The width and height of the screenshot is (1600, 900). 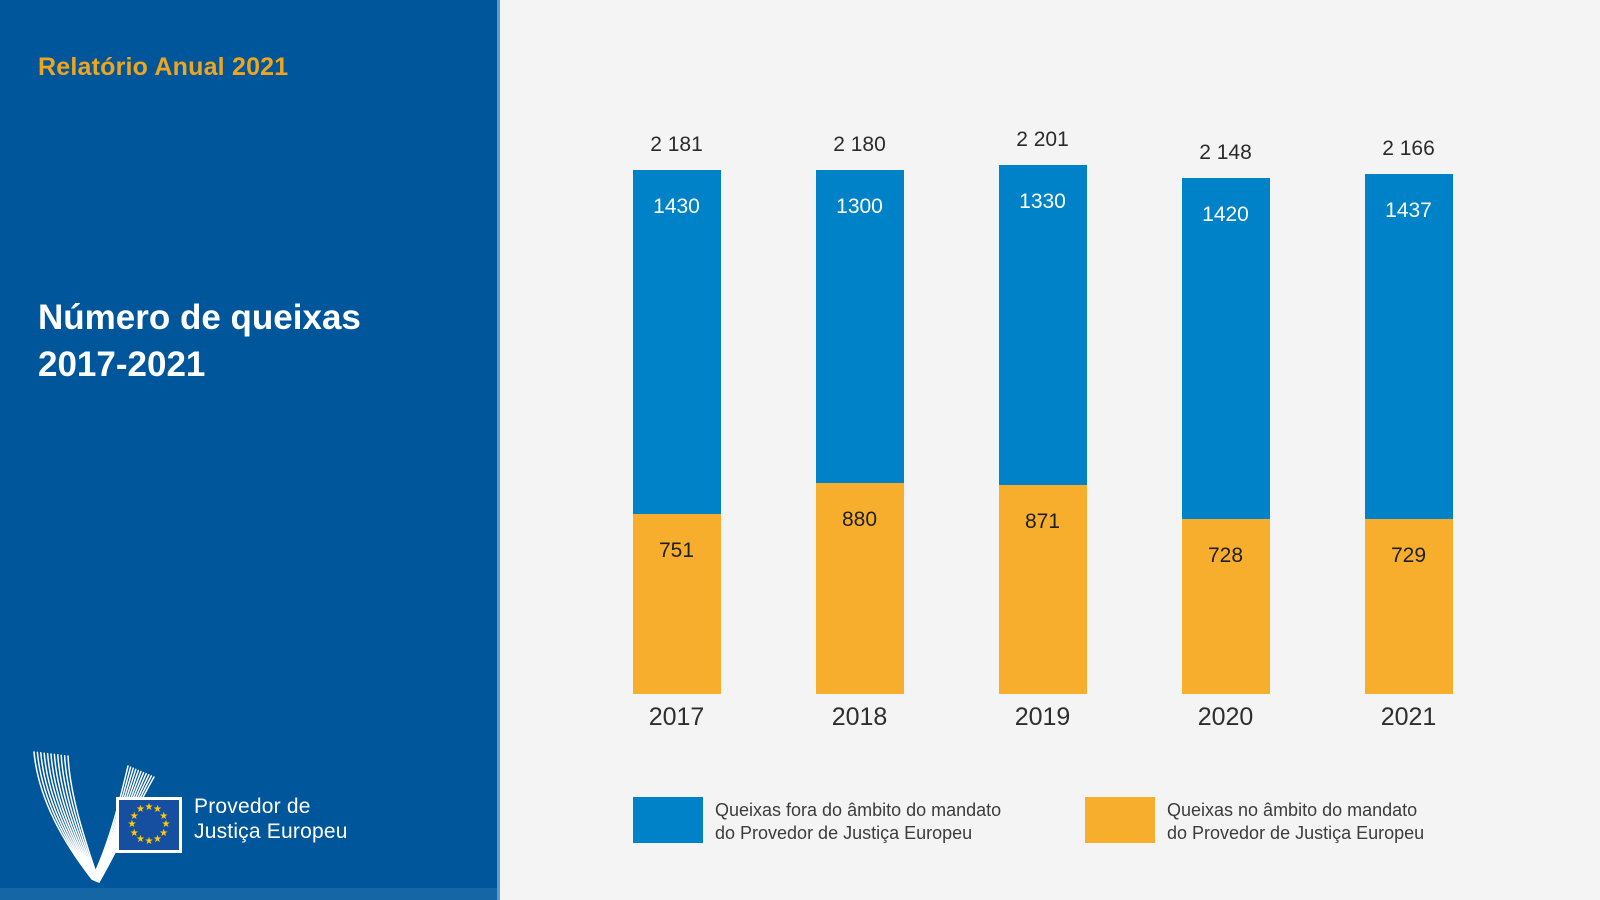 What do you see at coordinates (859, 519) in the screenshot?
I see `segment-value-label: 880` at bounding box center [859, 519].